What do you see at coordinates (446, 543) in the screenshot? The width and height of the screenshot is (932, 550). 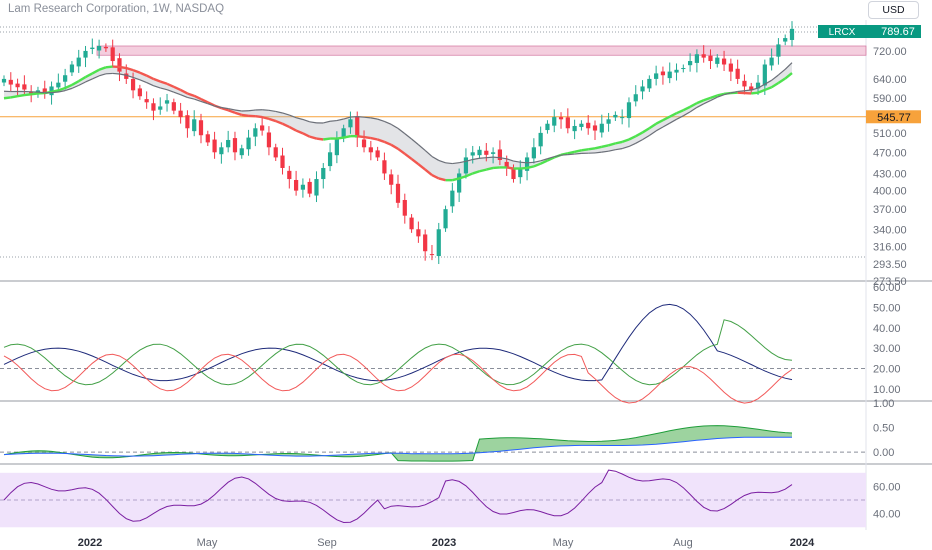 I see `time-axis: 2022 May Sep 2023 May Aug 2024` at bounding box center [446, 543].